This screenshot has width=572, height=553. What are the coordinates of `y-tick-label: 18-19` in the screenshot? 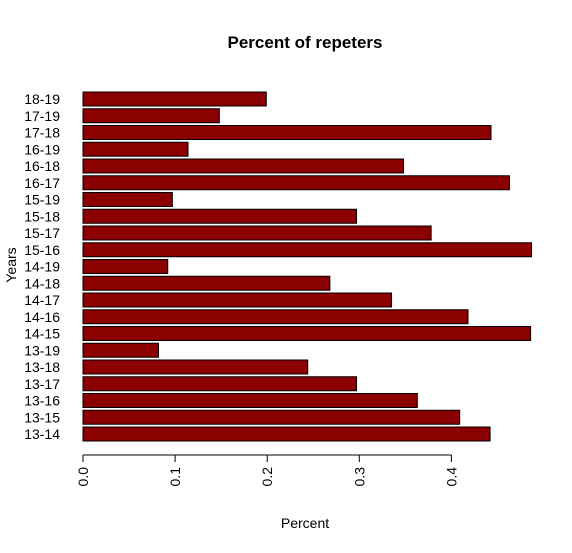 It's located at (42, 99).